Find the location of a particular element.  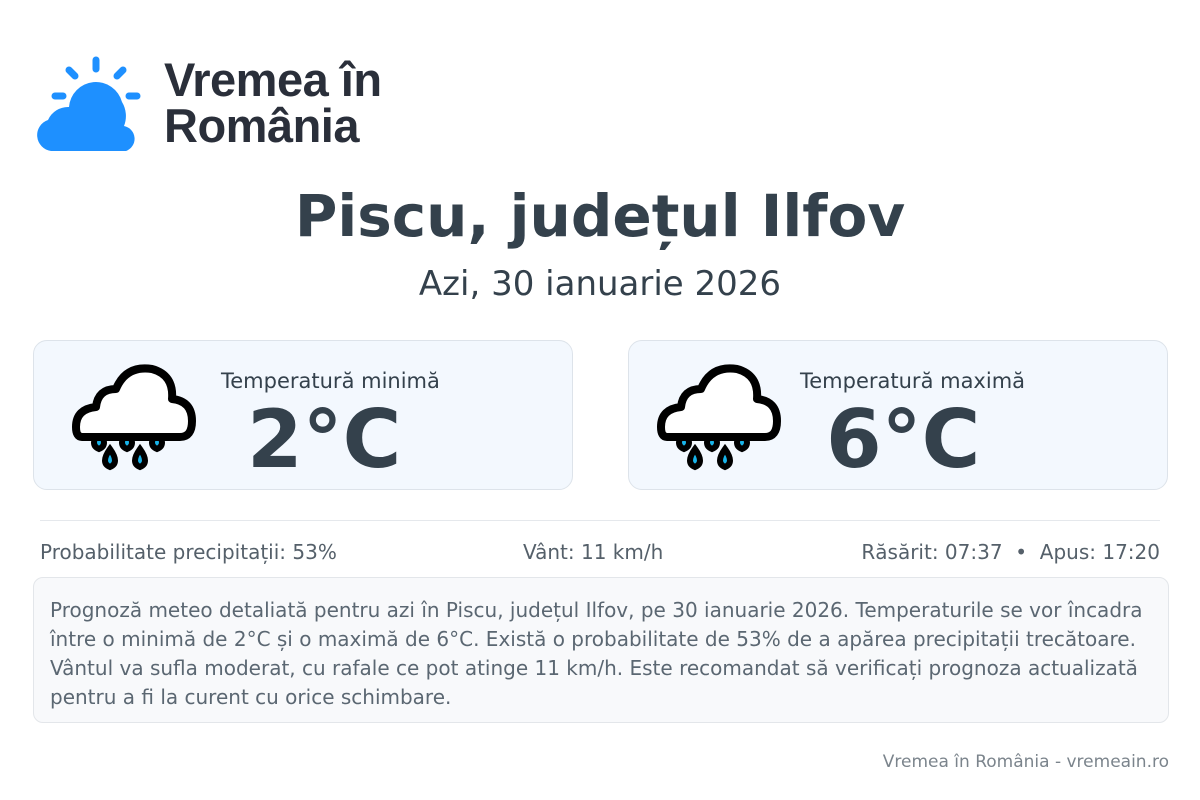

brand-name-line2: România is located at coordinates (261, 125).